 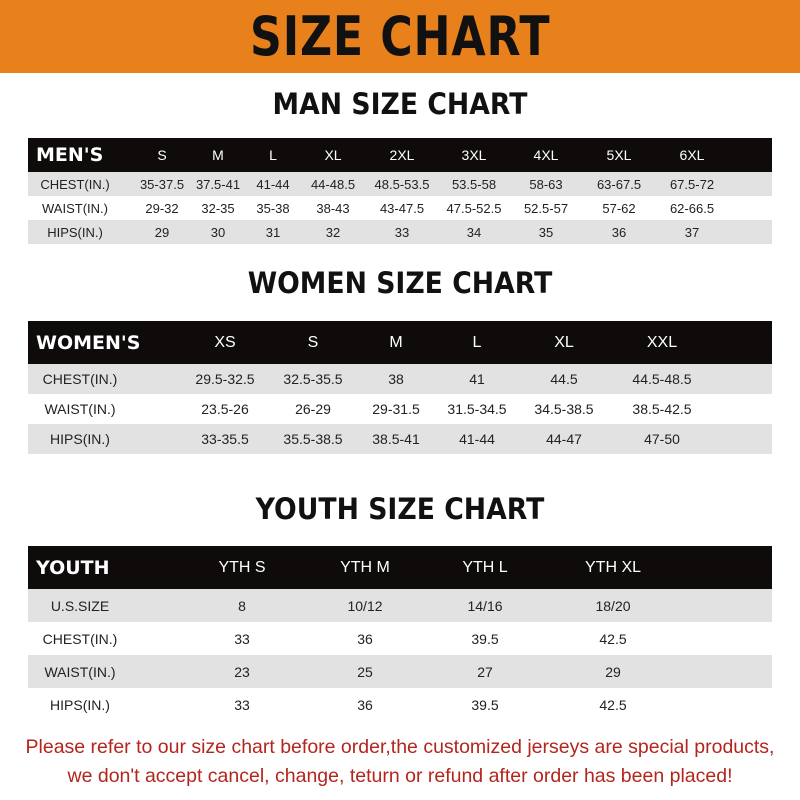 What do you see at coordinates (218, 184) in the screenshot?
I see `value-cell: 37.5-41` at bounding box center [218, 184].